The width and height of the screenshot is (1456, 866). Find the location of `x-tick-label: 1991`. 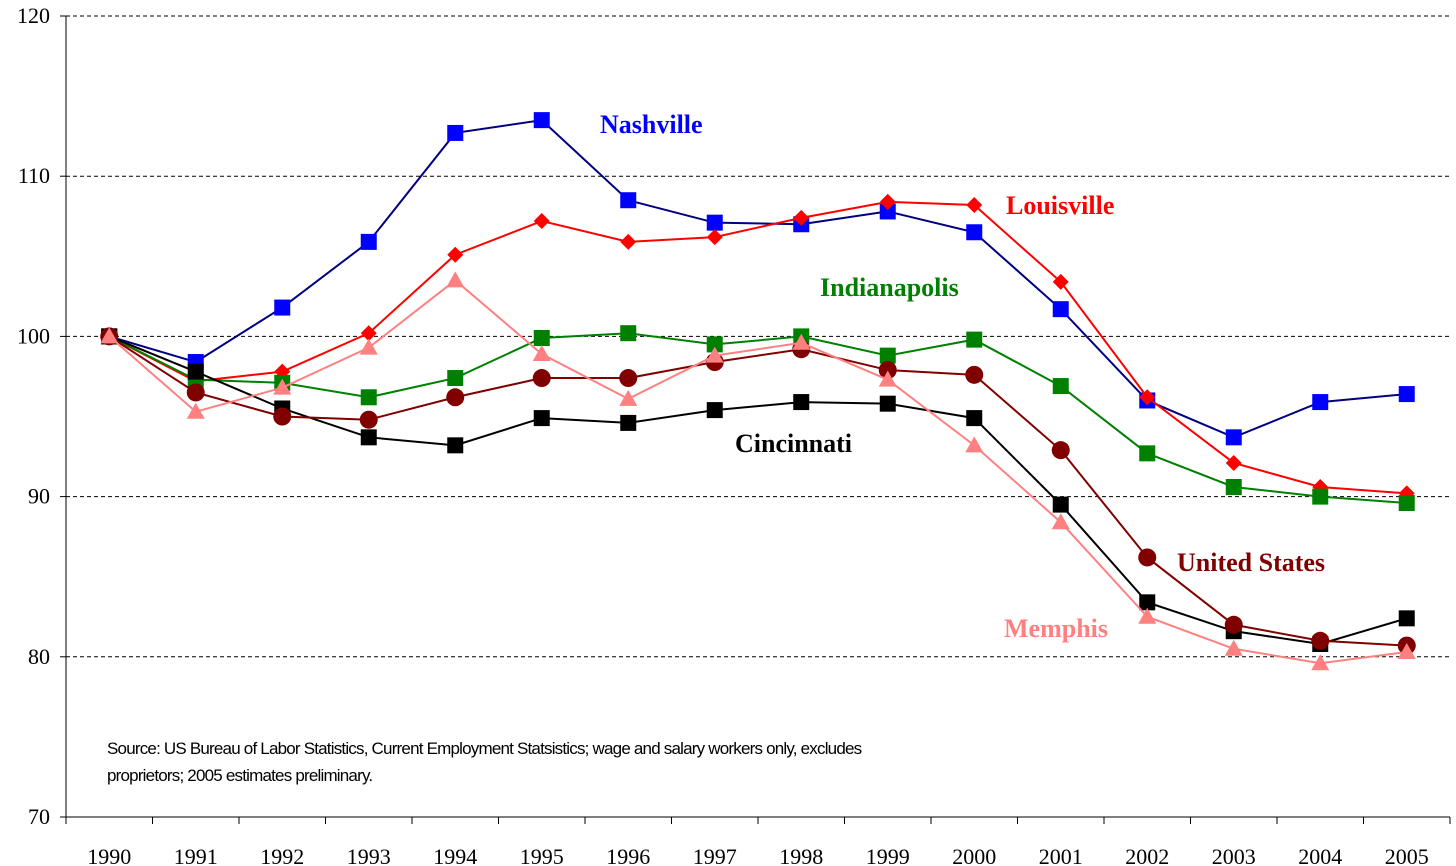

x-tick-label: 1991 is located at coordinates (196, 855).